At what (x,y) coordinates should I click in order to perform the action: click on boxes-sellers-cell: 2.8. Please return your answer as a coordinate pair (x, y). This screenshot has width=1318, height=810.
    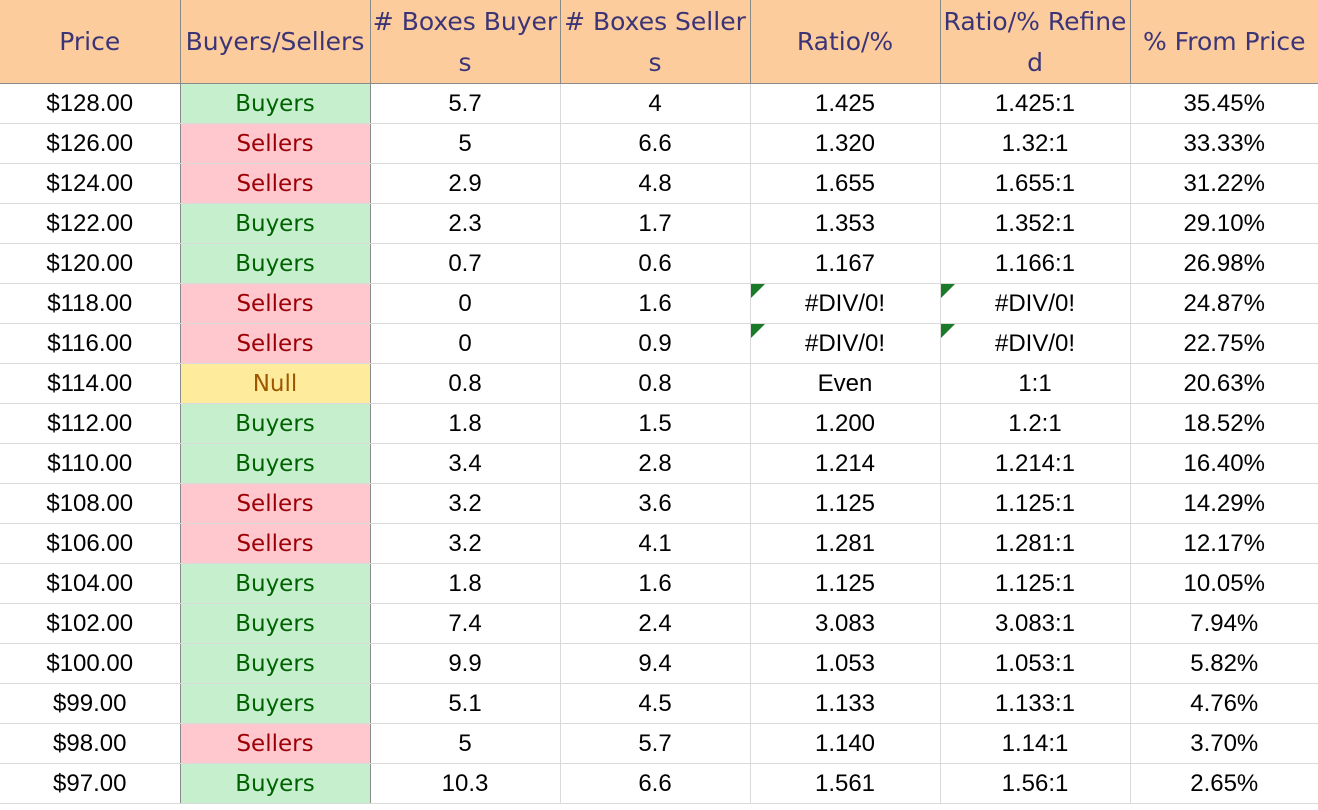
    Looking at the image, I should click on (655, 463).